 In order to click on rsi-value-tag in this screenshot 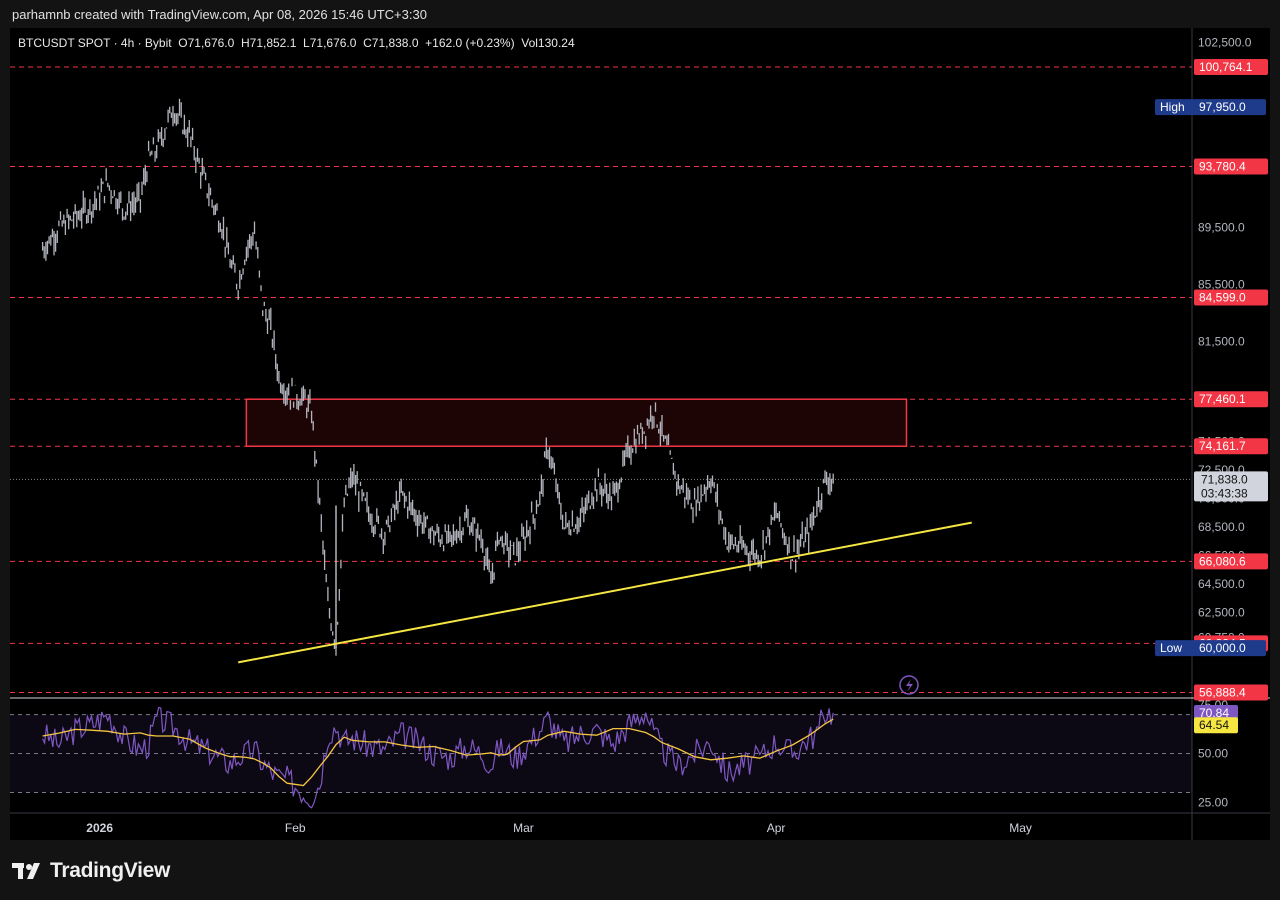, I will do `click(1216, 712)`.